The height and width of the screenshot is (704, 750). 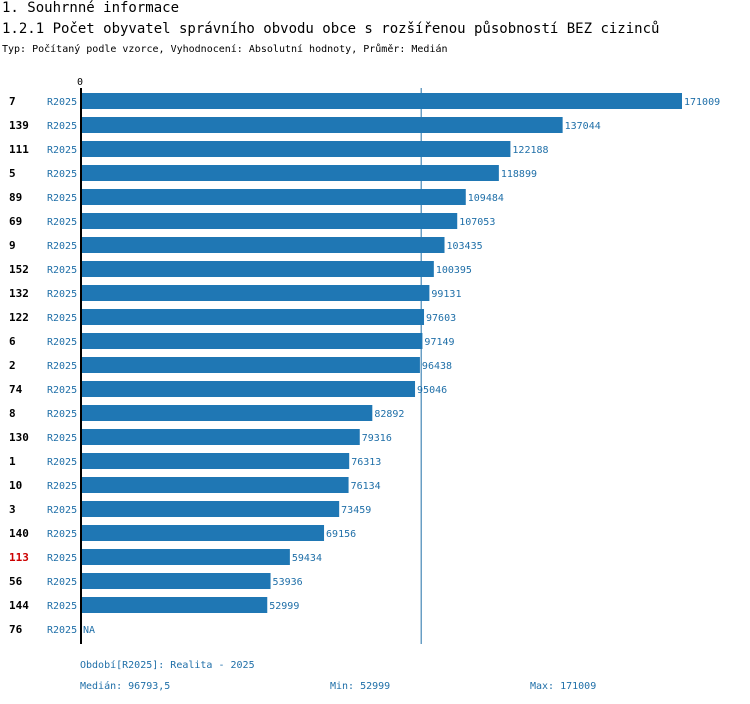 What do you see at coordinates (377, 438) in the screenshot?
I see `value-label: 79316` at bounding box center [377, 438].